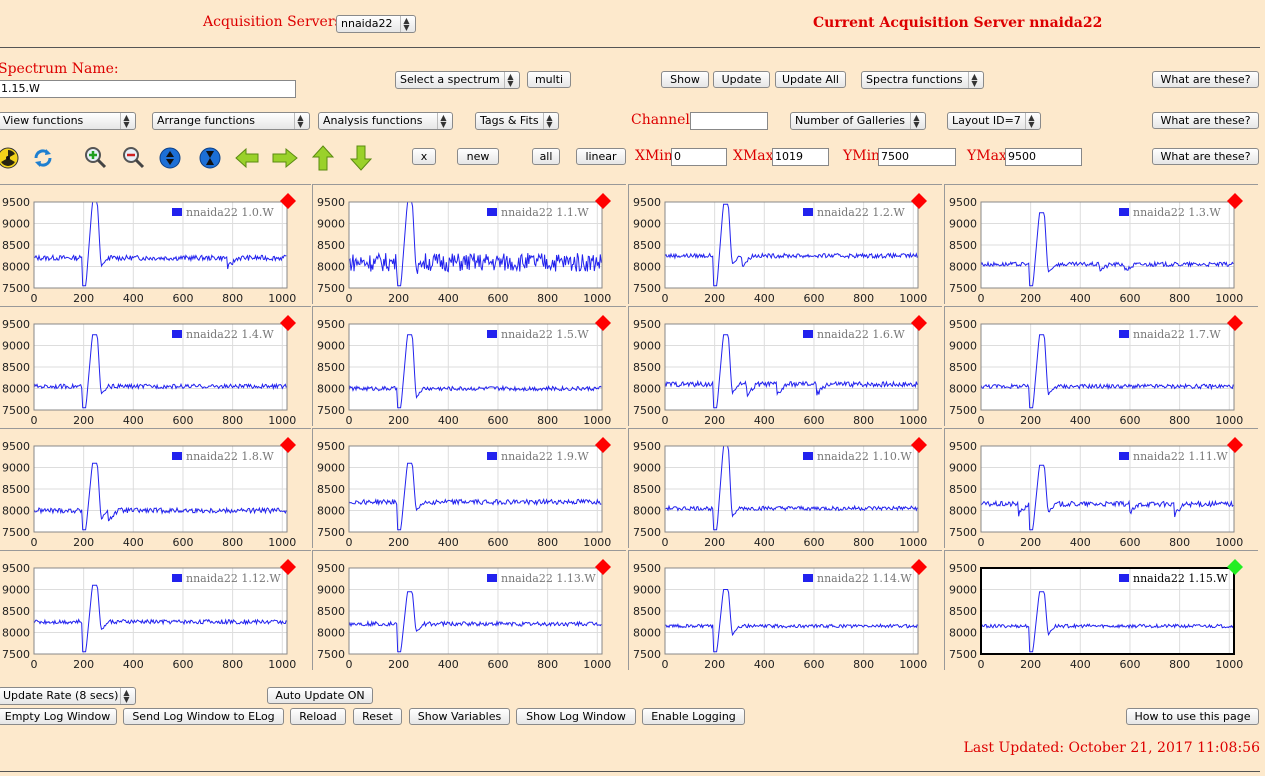 The height and width of the screenshot is (776, 1265). Describe the element at coordinates (1043, 157) in the screenshot. I see `ymax-input: 9500` at that location.